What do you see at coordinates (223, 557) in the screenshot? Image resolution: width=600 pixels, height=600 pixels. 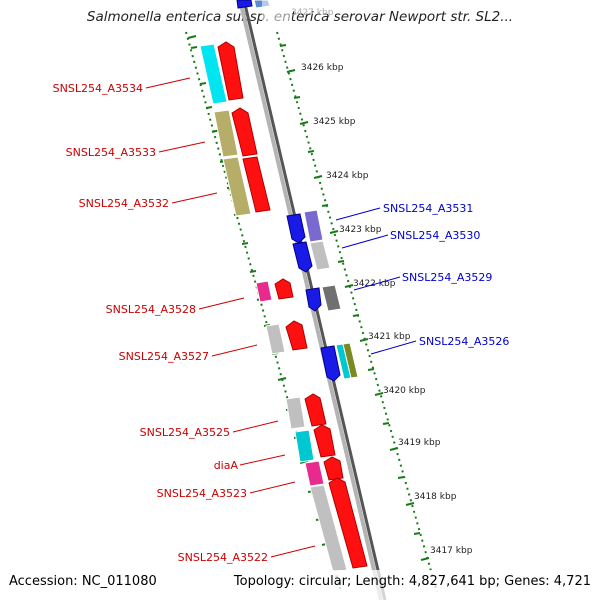 I see `gene-label-3522: SNSL254_A3522` at bounding box center [223, 557].